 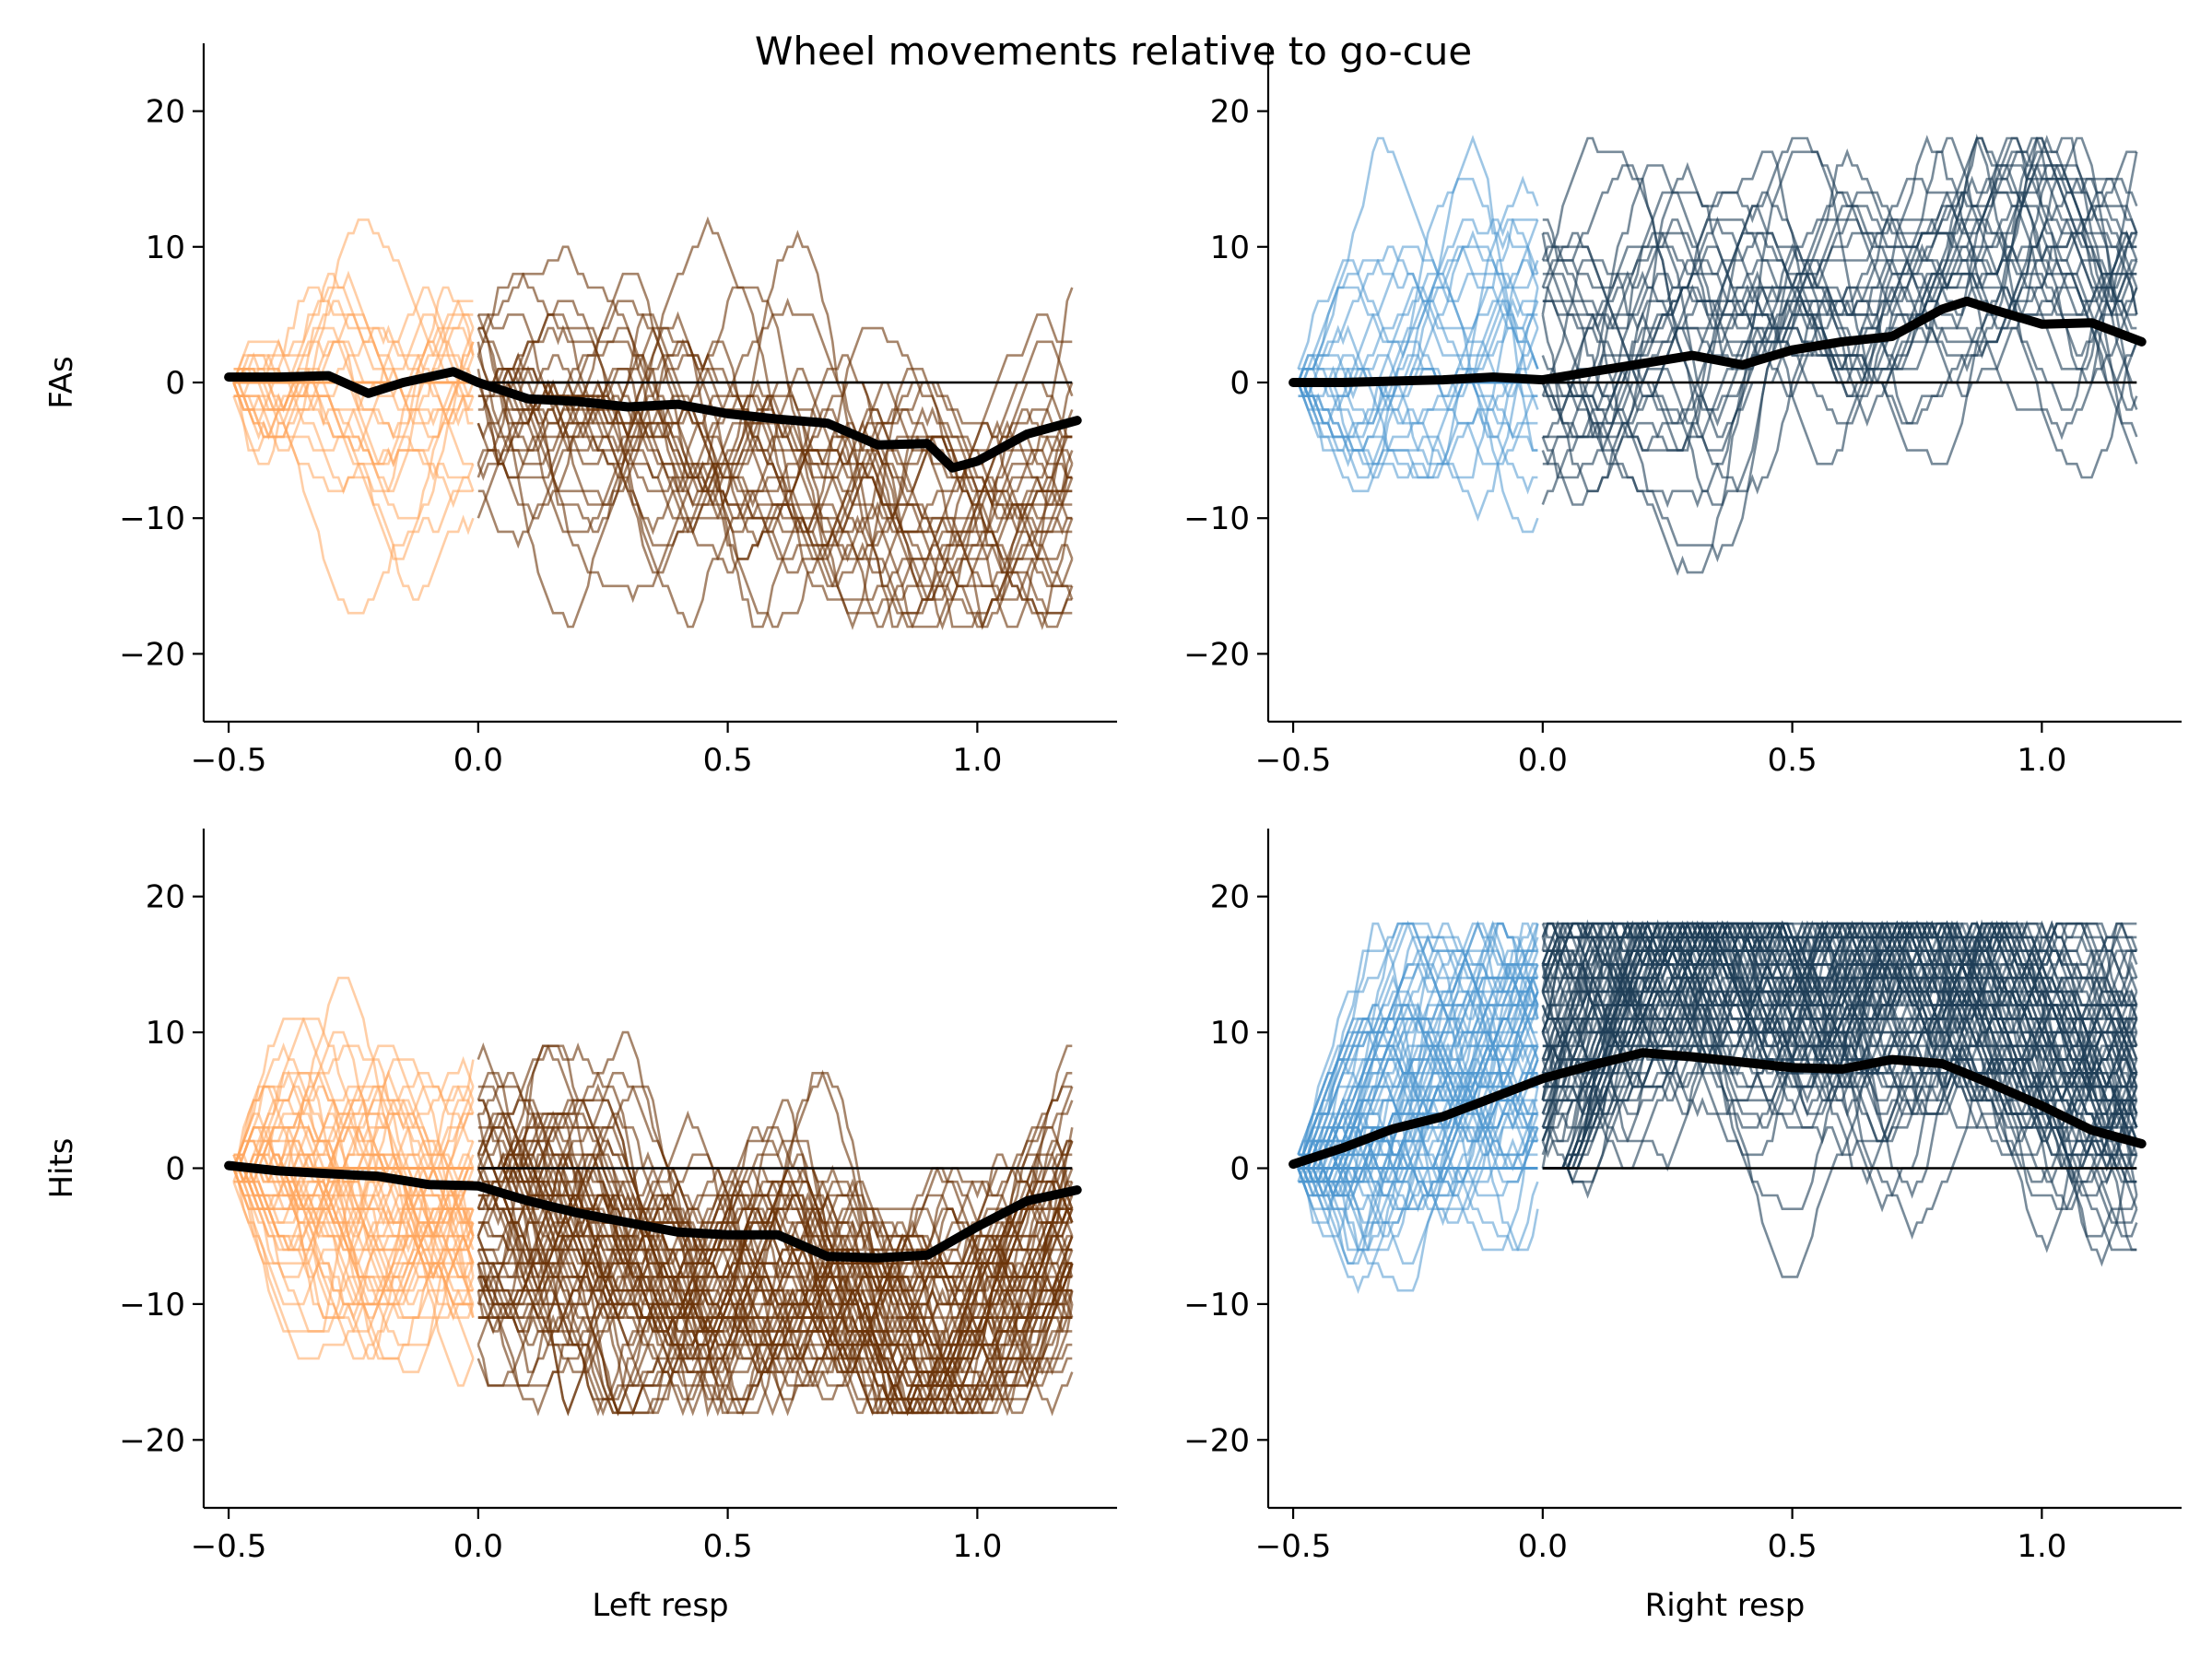 What do you see at coordinates (61, 1167) in the screenshot?
I see `y-axis-label: Hits` at bounding box center [61, 1167].